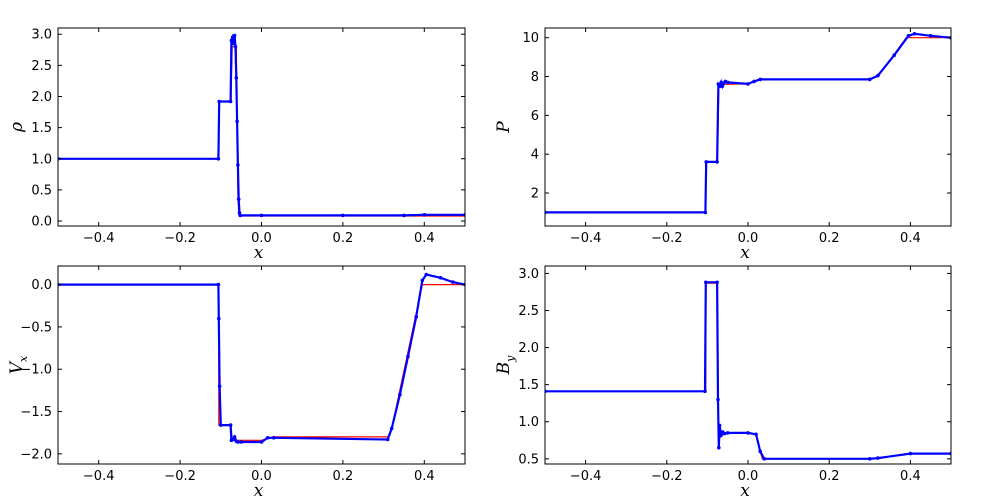 The image size is (981, 500). Describe the element at coordinates (18, 364) in the screenshot. I see `y-axis-label: Vx` at that location.